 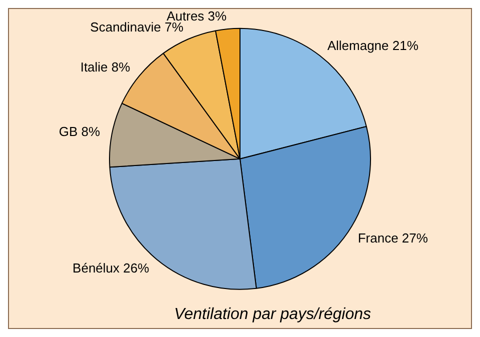 What do you see at coordinates (373, 45) in the screenshot?
I see `slice-label: Allemagne 21%` at bounding box center [373, 45].